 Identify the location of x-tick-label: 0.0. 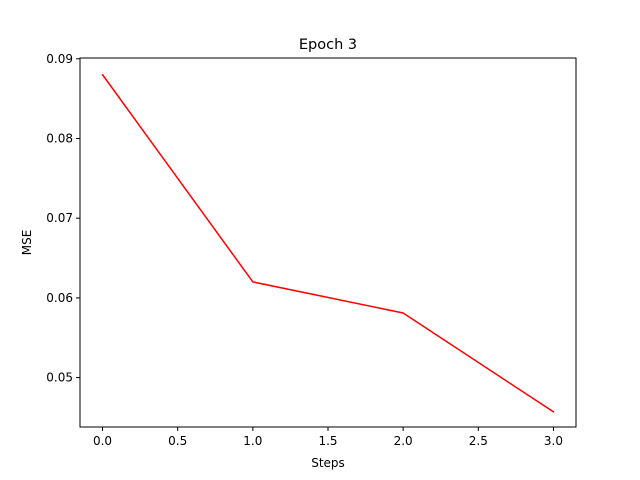
(102, 441).